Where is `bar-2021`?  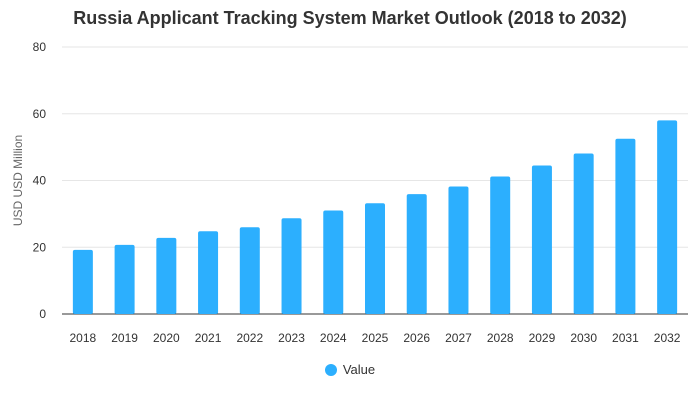 bar-2021 is located at coordinates (208, 272).